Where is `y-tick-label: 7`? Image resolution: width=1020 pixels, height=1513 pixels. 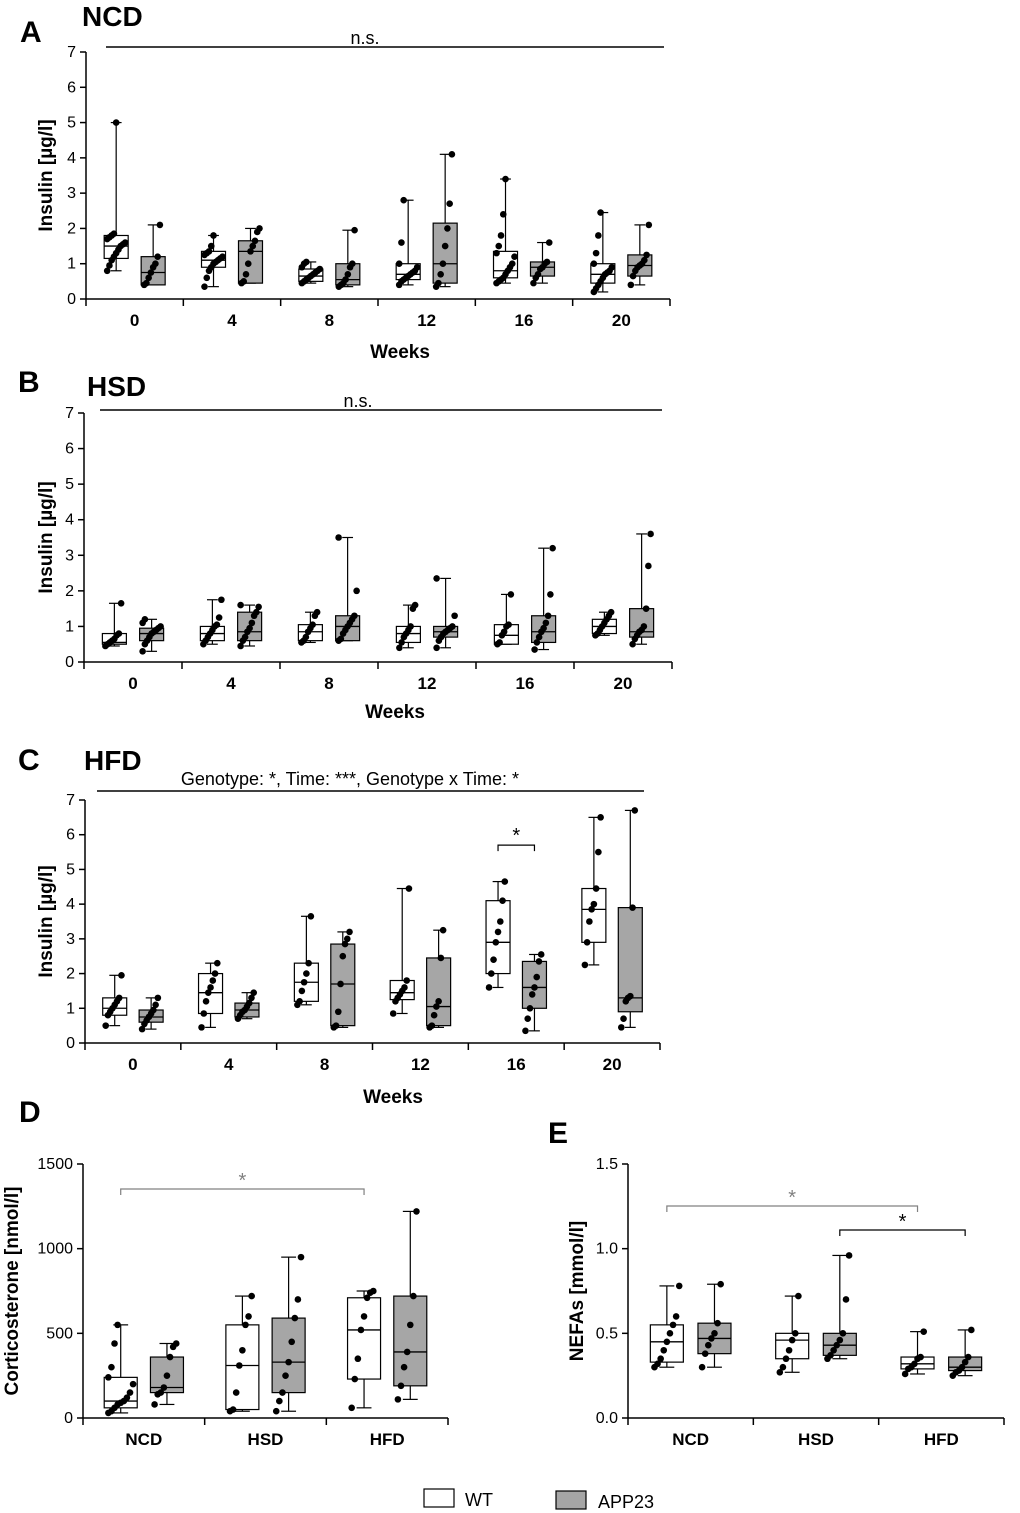 y-tick-label: 7 is located at coordinates (71, 52).